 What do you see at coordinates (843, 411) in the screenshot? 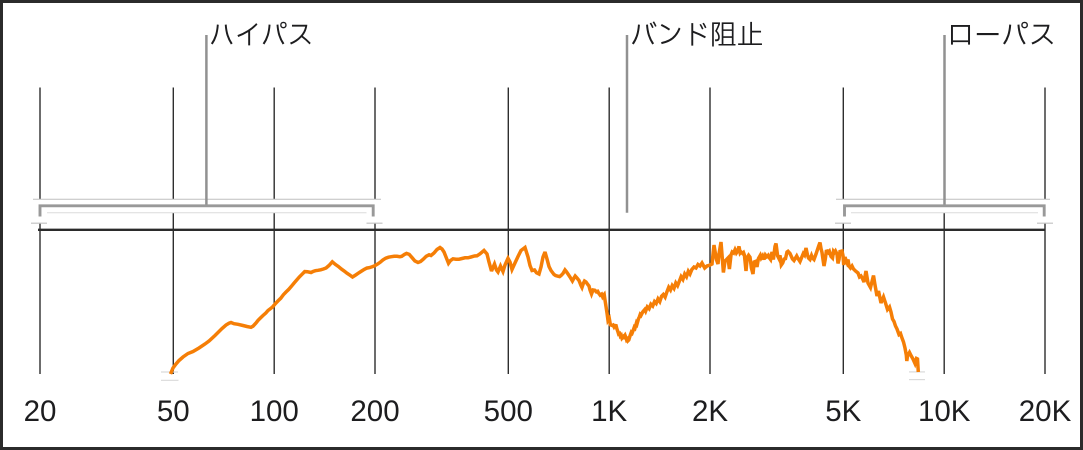
I see `svg-text: 5K` at bounding box center [843, 411].